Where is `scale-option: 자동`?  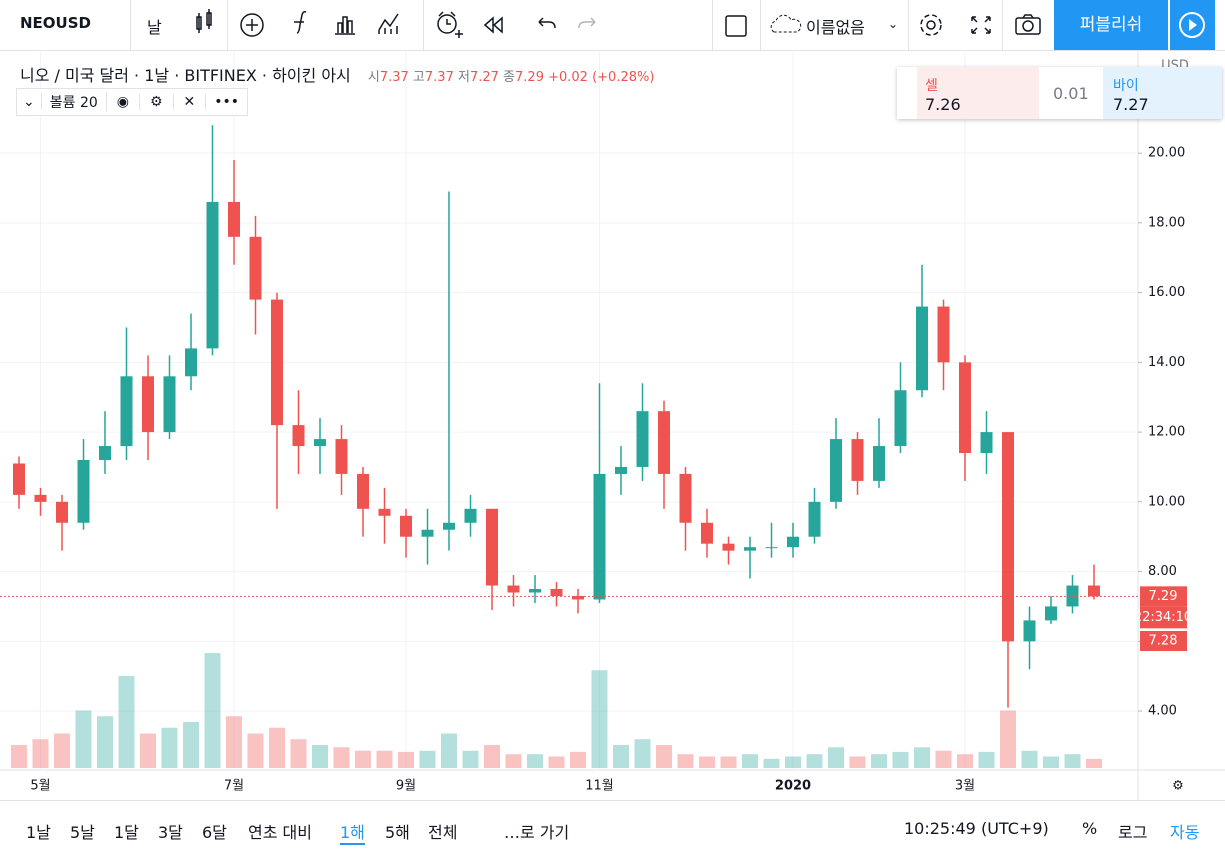 scale-option: 자동 is located at coordinates (1185, 832).